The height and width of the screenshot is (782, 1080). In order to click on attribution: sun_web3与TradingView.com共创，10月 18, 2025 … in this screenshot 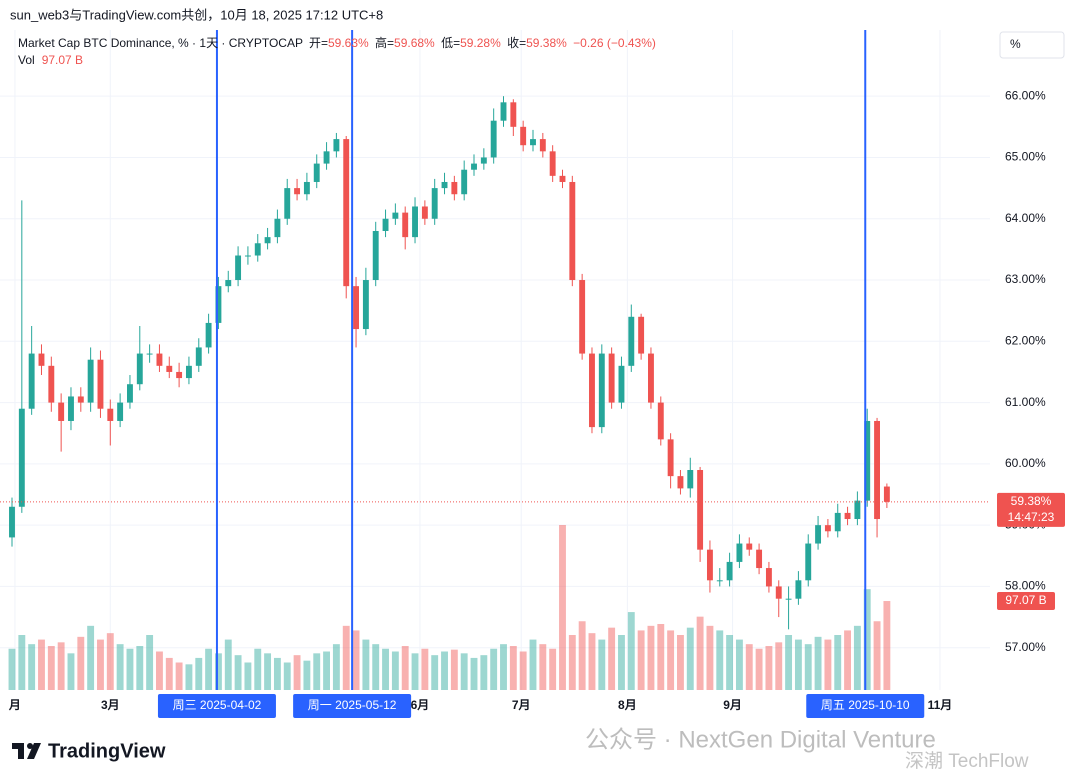, I will do `click(196, 14)`.